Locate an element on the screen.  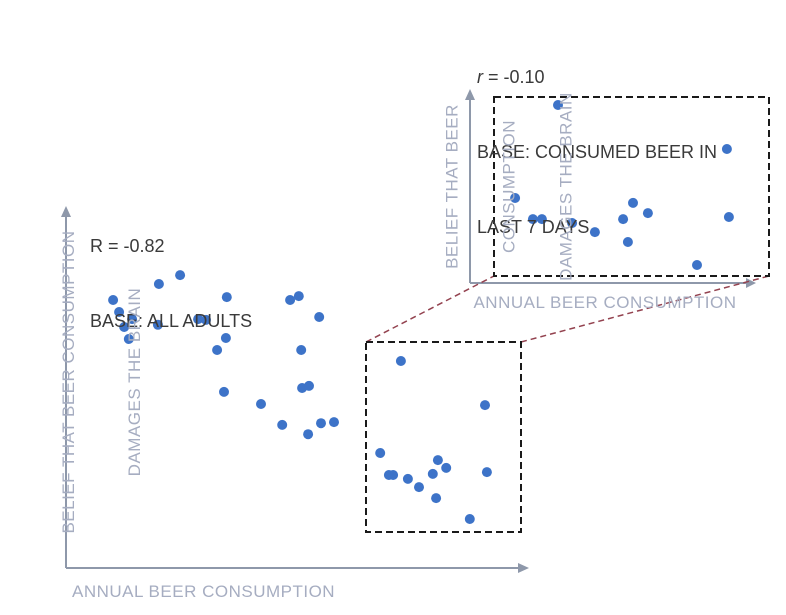
inset-axes is located at coordinates (610, 188).